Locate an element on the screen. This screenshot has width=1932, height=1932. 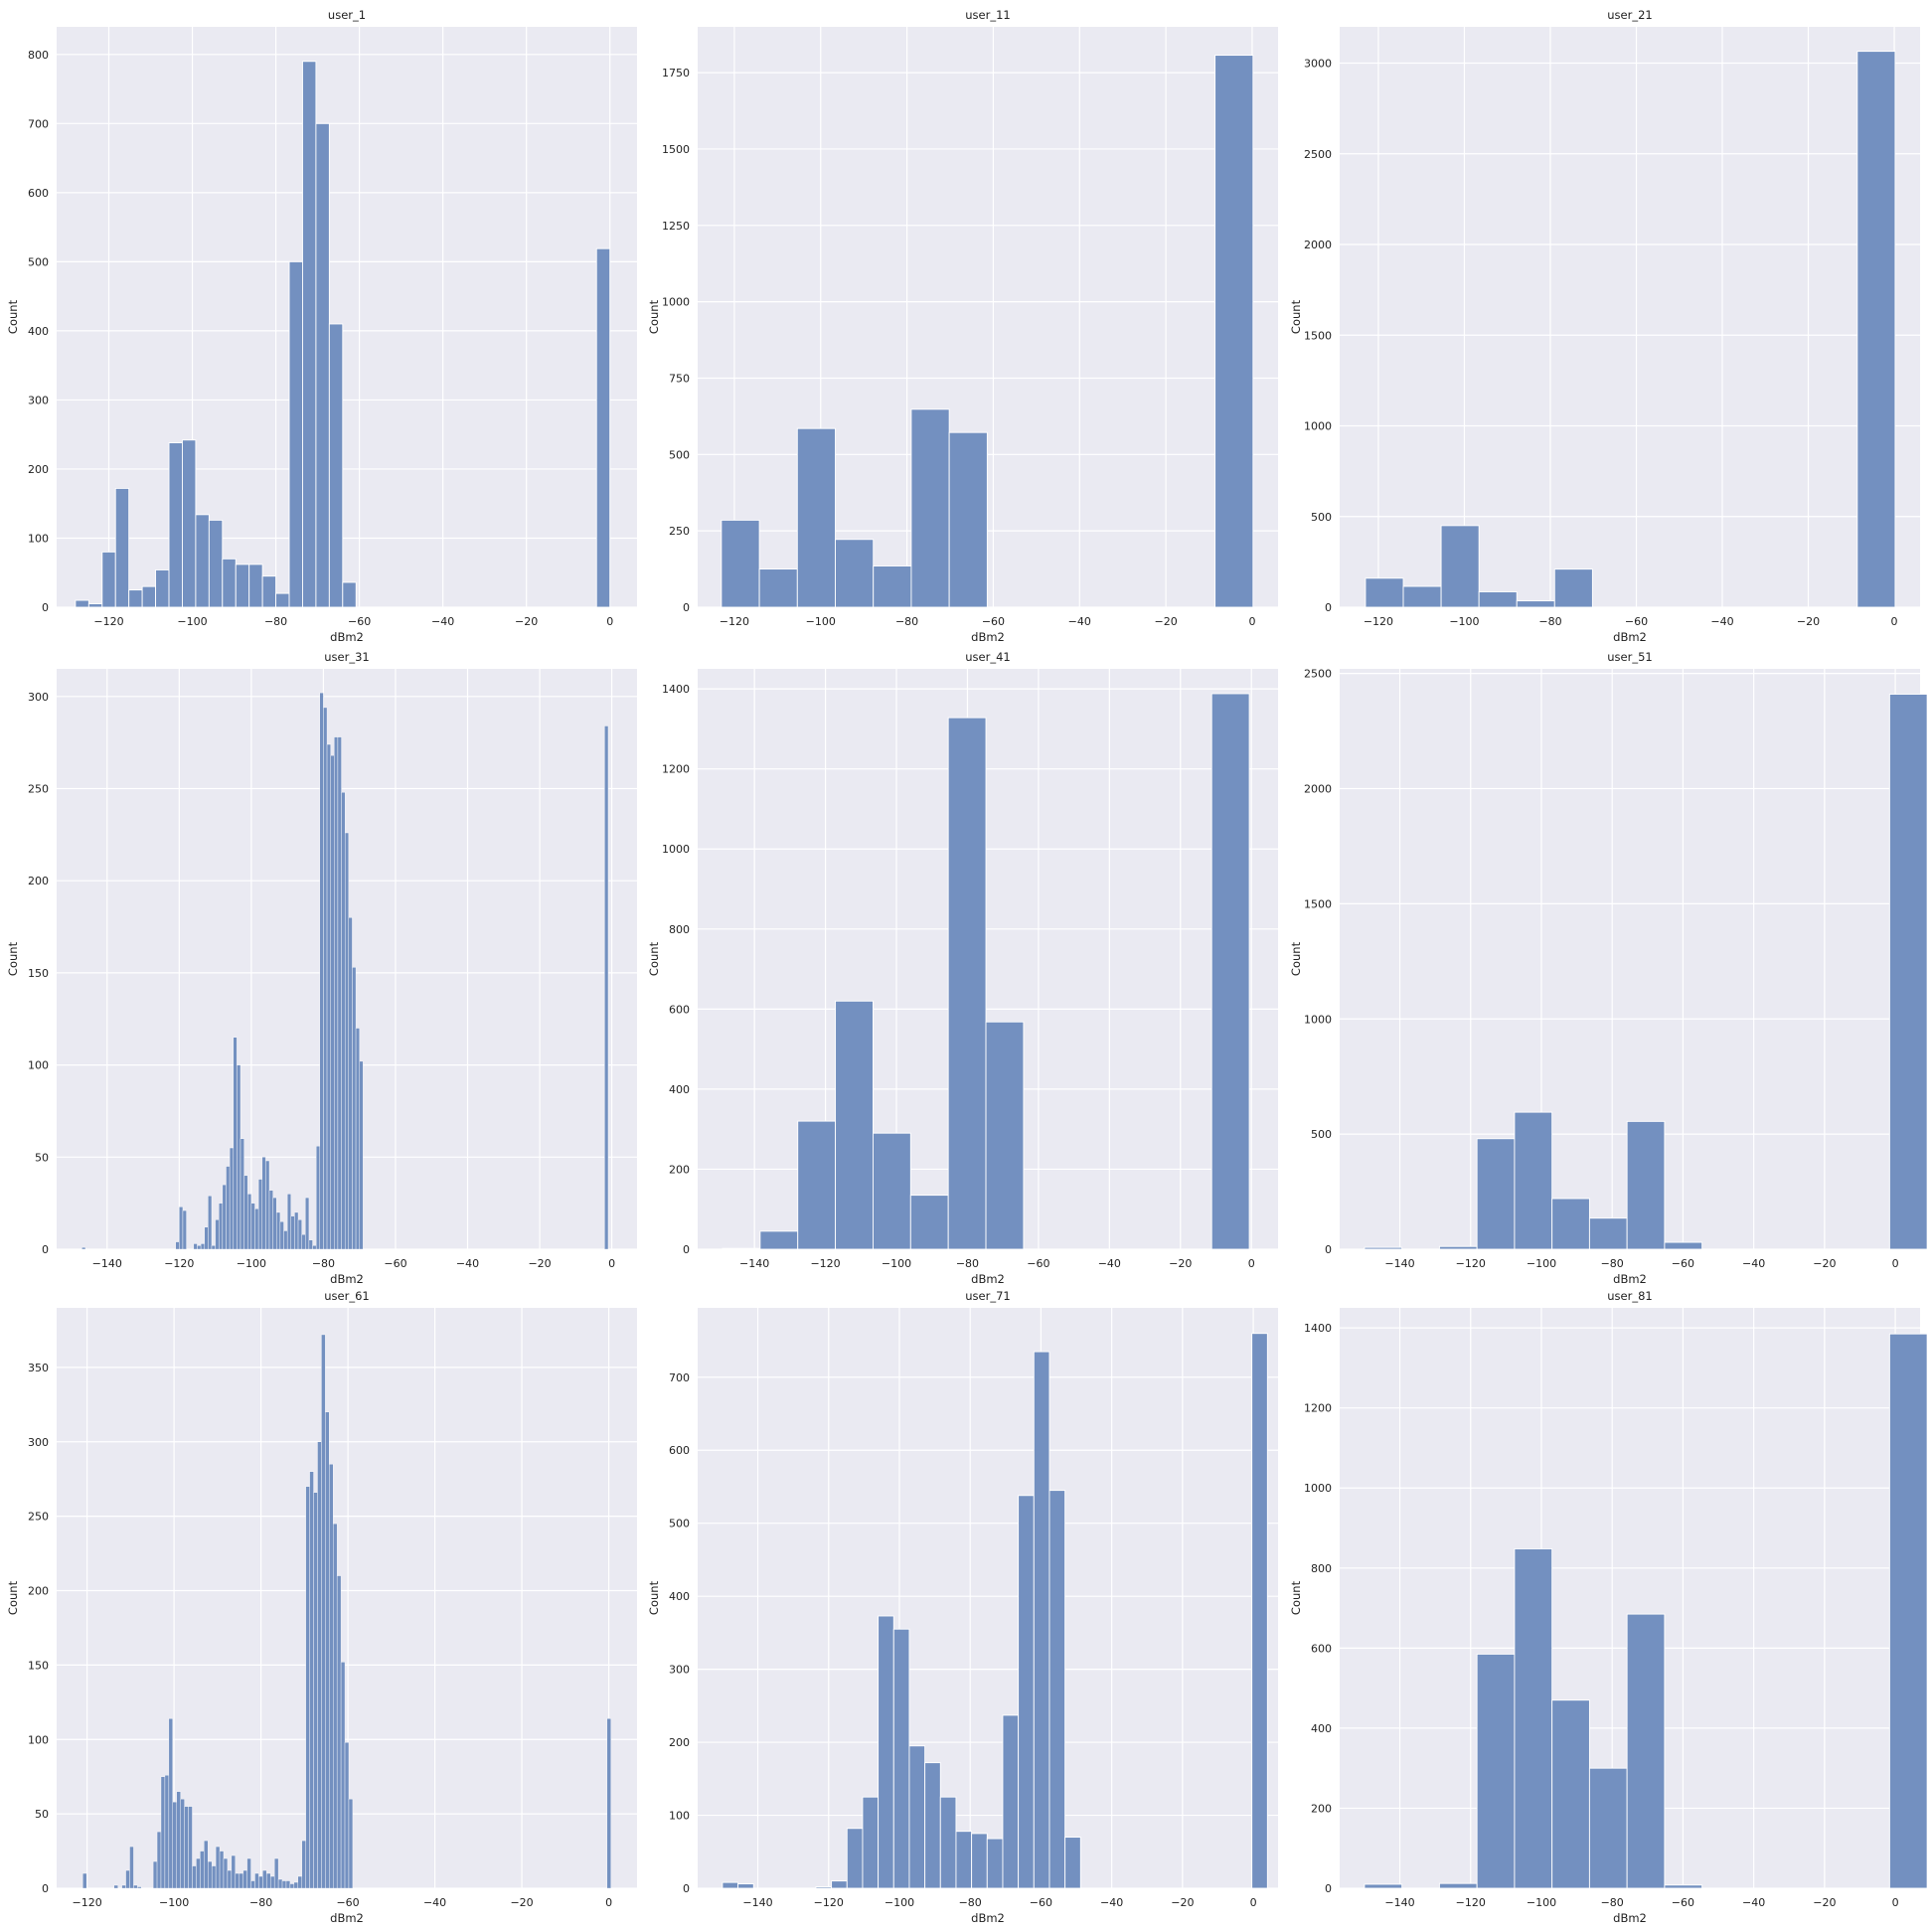
y-tick-label: 1500 is located at coordinates (676, 149).